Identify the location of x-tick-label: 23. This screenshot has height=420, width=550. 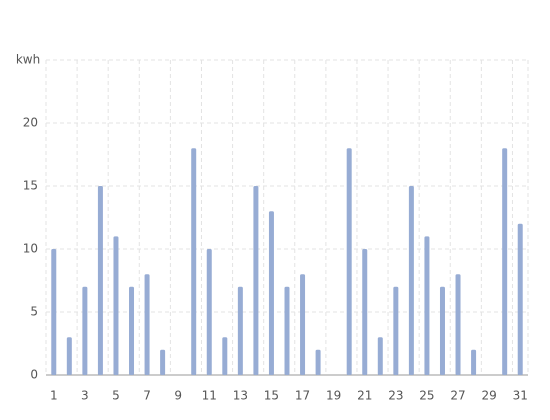
(395, 396).